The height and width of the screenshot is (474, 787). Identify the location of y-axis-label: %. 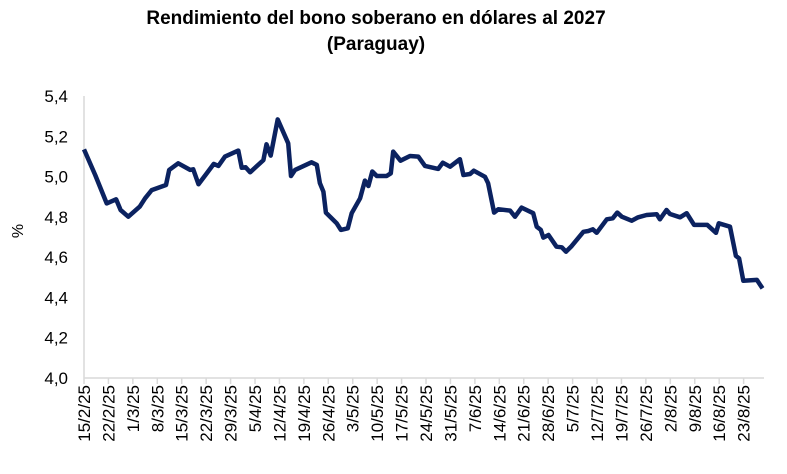
(18, 231).